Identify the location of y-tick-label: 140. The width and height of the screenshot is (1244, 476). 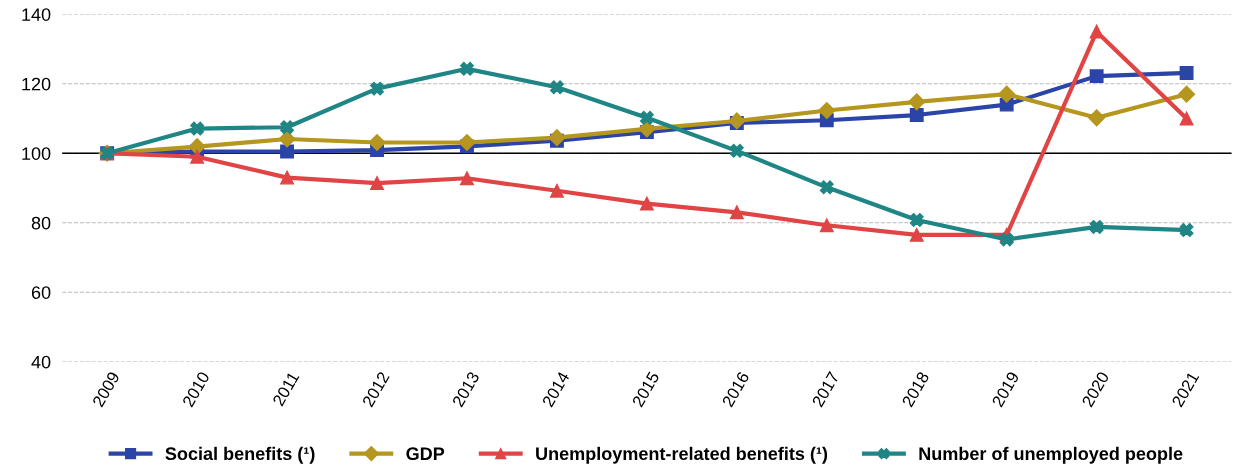
(36, 14).